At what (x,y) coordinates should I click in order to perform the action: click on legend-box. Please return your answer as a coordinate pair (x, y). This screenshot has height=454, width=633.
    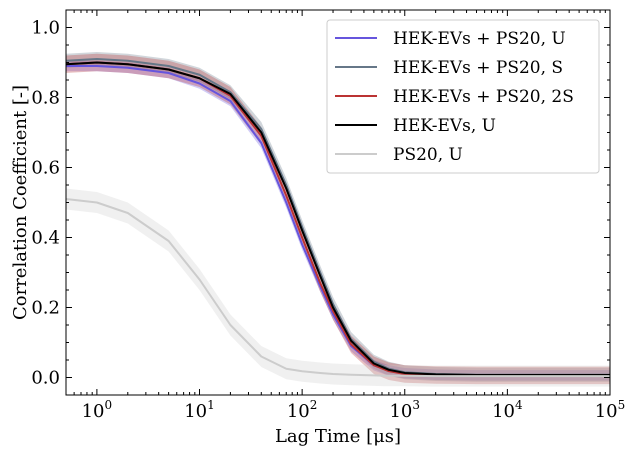
    Looking at the image, I should click on (463, 96).